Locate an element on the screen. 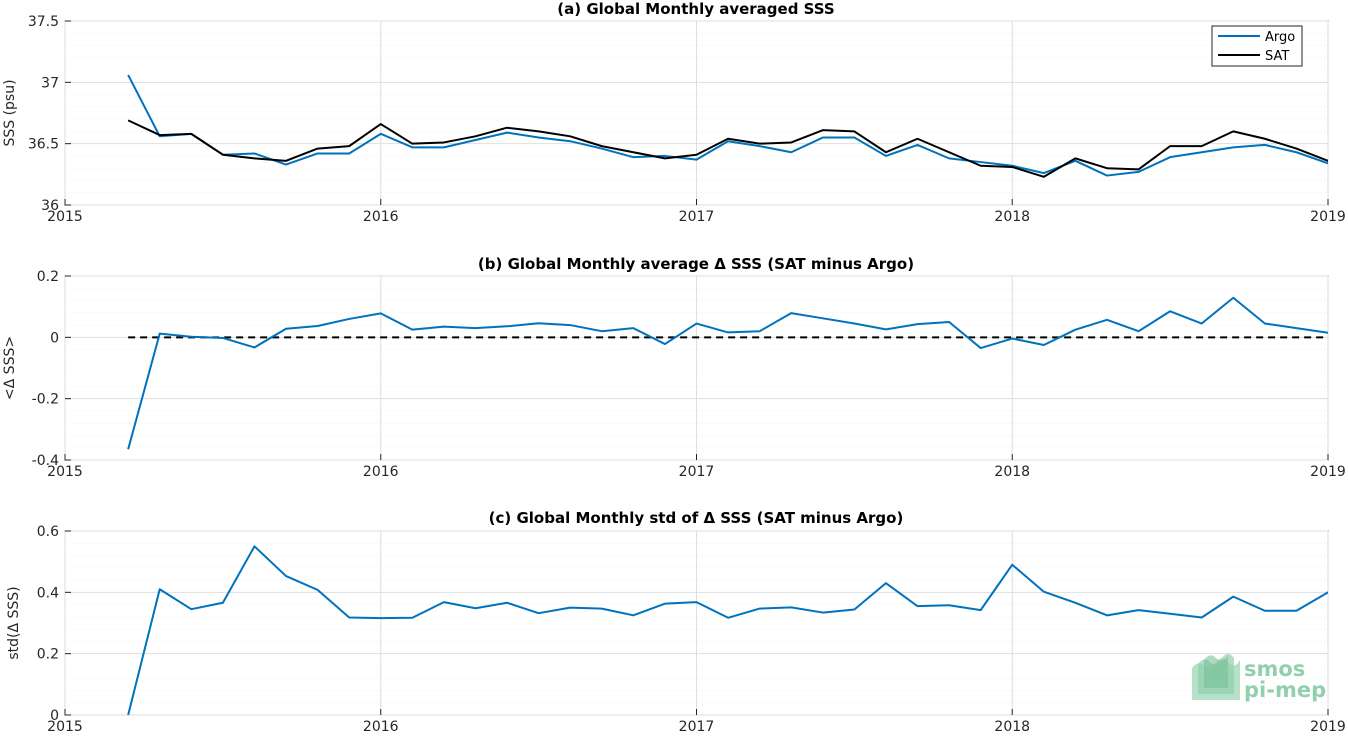  series-line-sat is located at coordinates (727, 148).